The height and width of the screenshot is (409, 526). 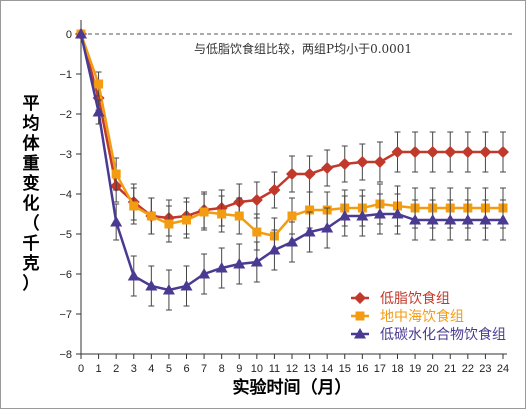 I want to click on x-tick-label: 2, so click(x=116, y=369).